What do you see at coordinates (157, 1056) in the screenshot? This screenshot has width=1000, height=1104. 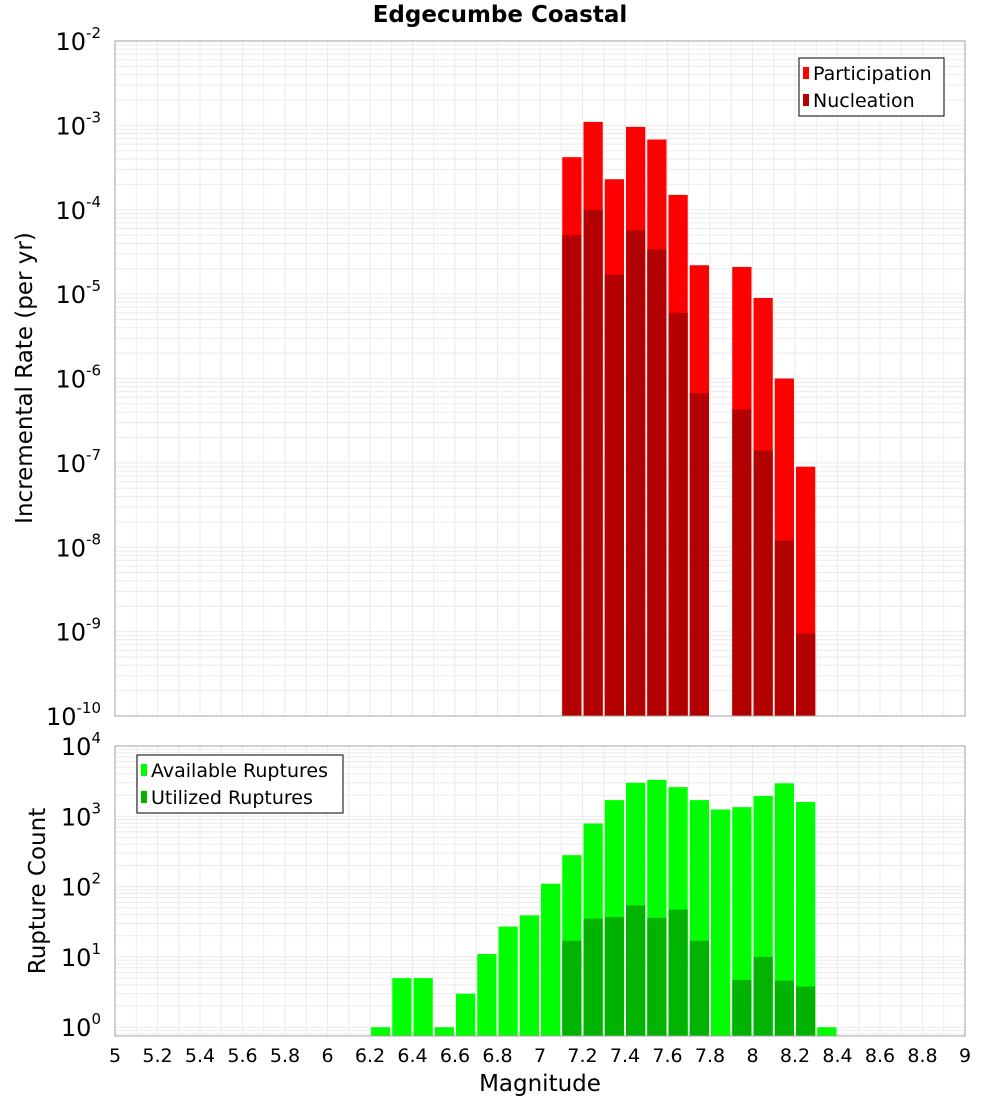 I see `x-tick-label: 5.2` at bounding box center [157, 1056].